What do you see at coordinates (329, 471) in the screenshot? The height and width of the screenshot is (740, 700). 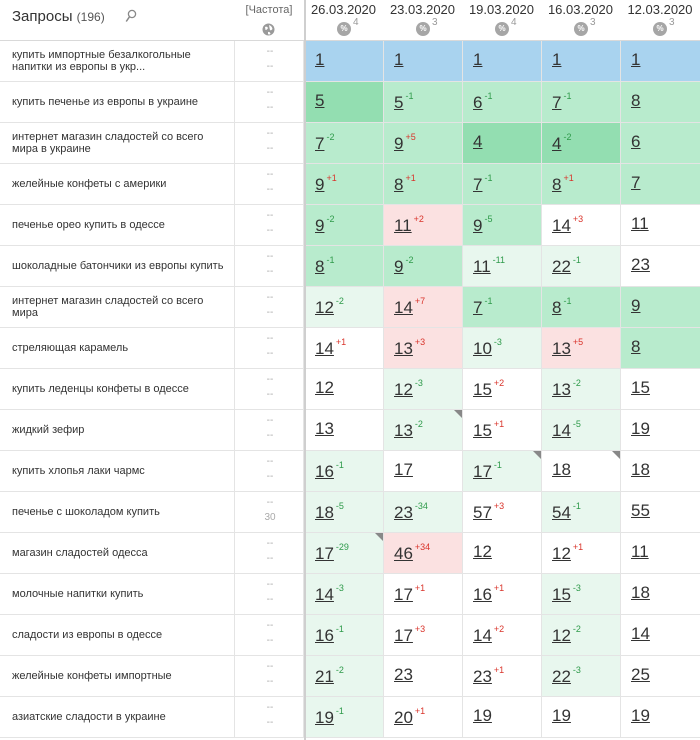 I see `position-link: 16 -1` at bounding box center [329, 471].